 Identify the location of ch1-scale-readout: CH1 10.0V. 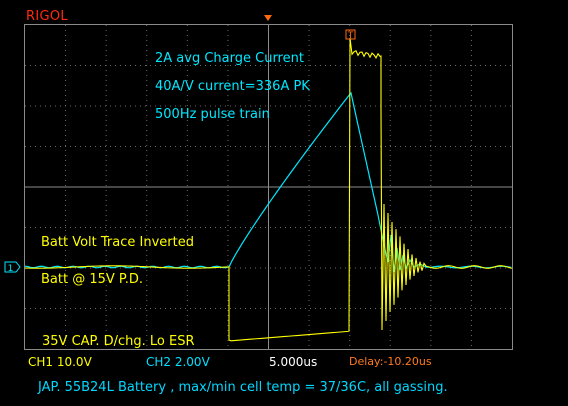
(60, 362).